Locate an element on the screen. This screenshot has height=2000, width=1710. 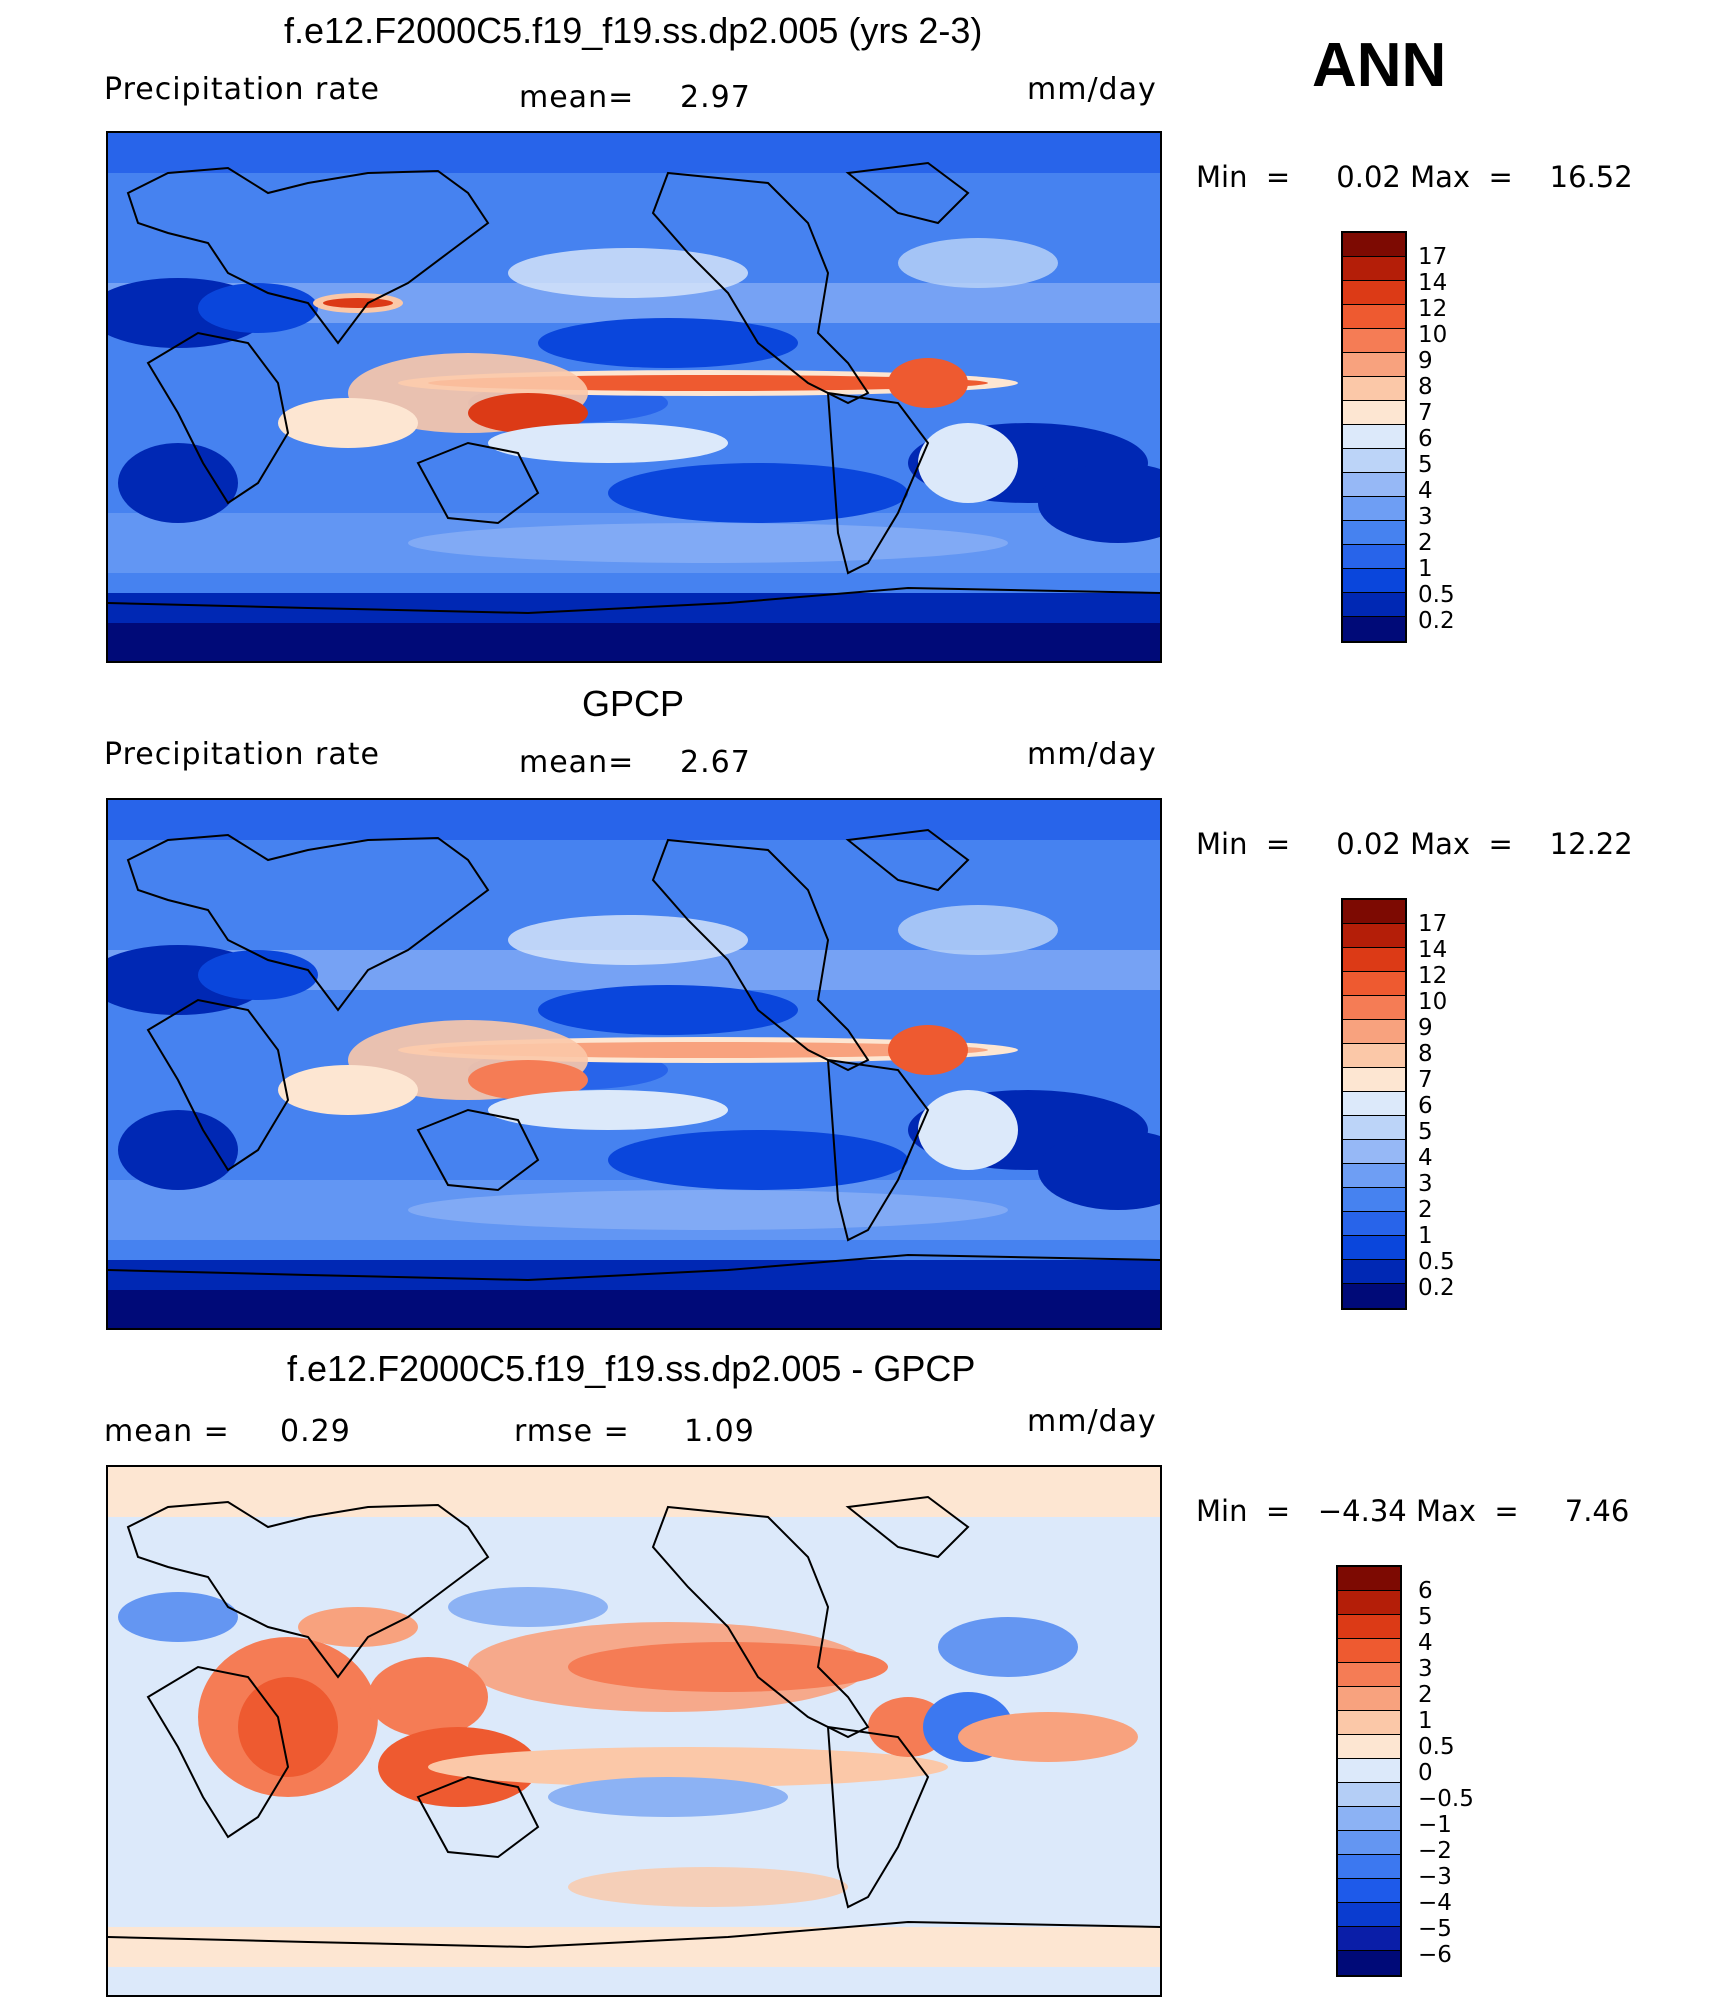
min-value: 0.02 is located at coordinates (1368, 177).